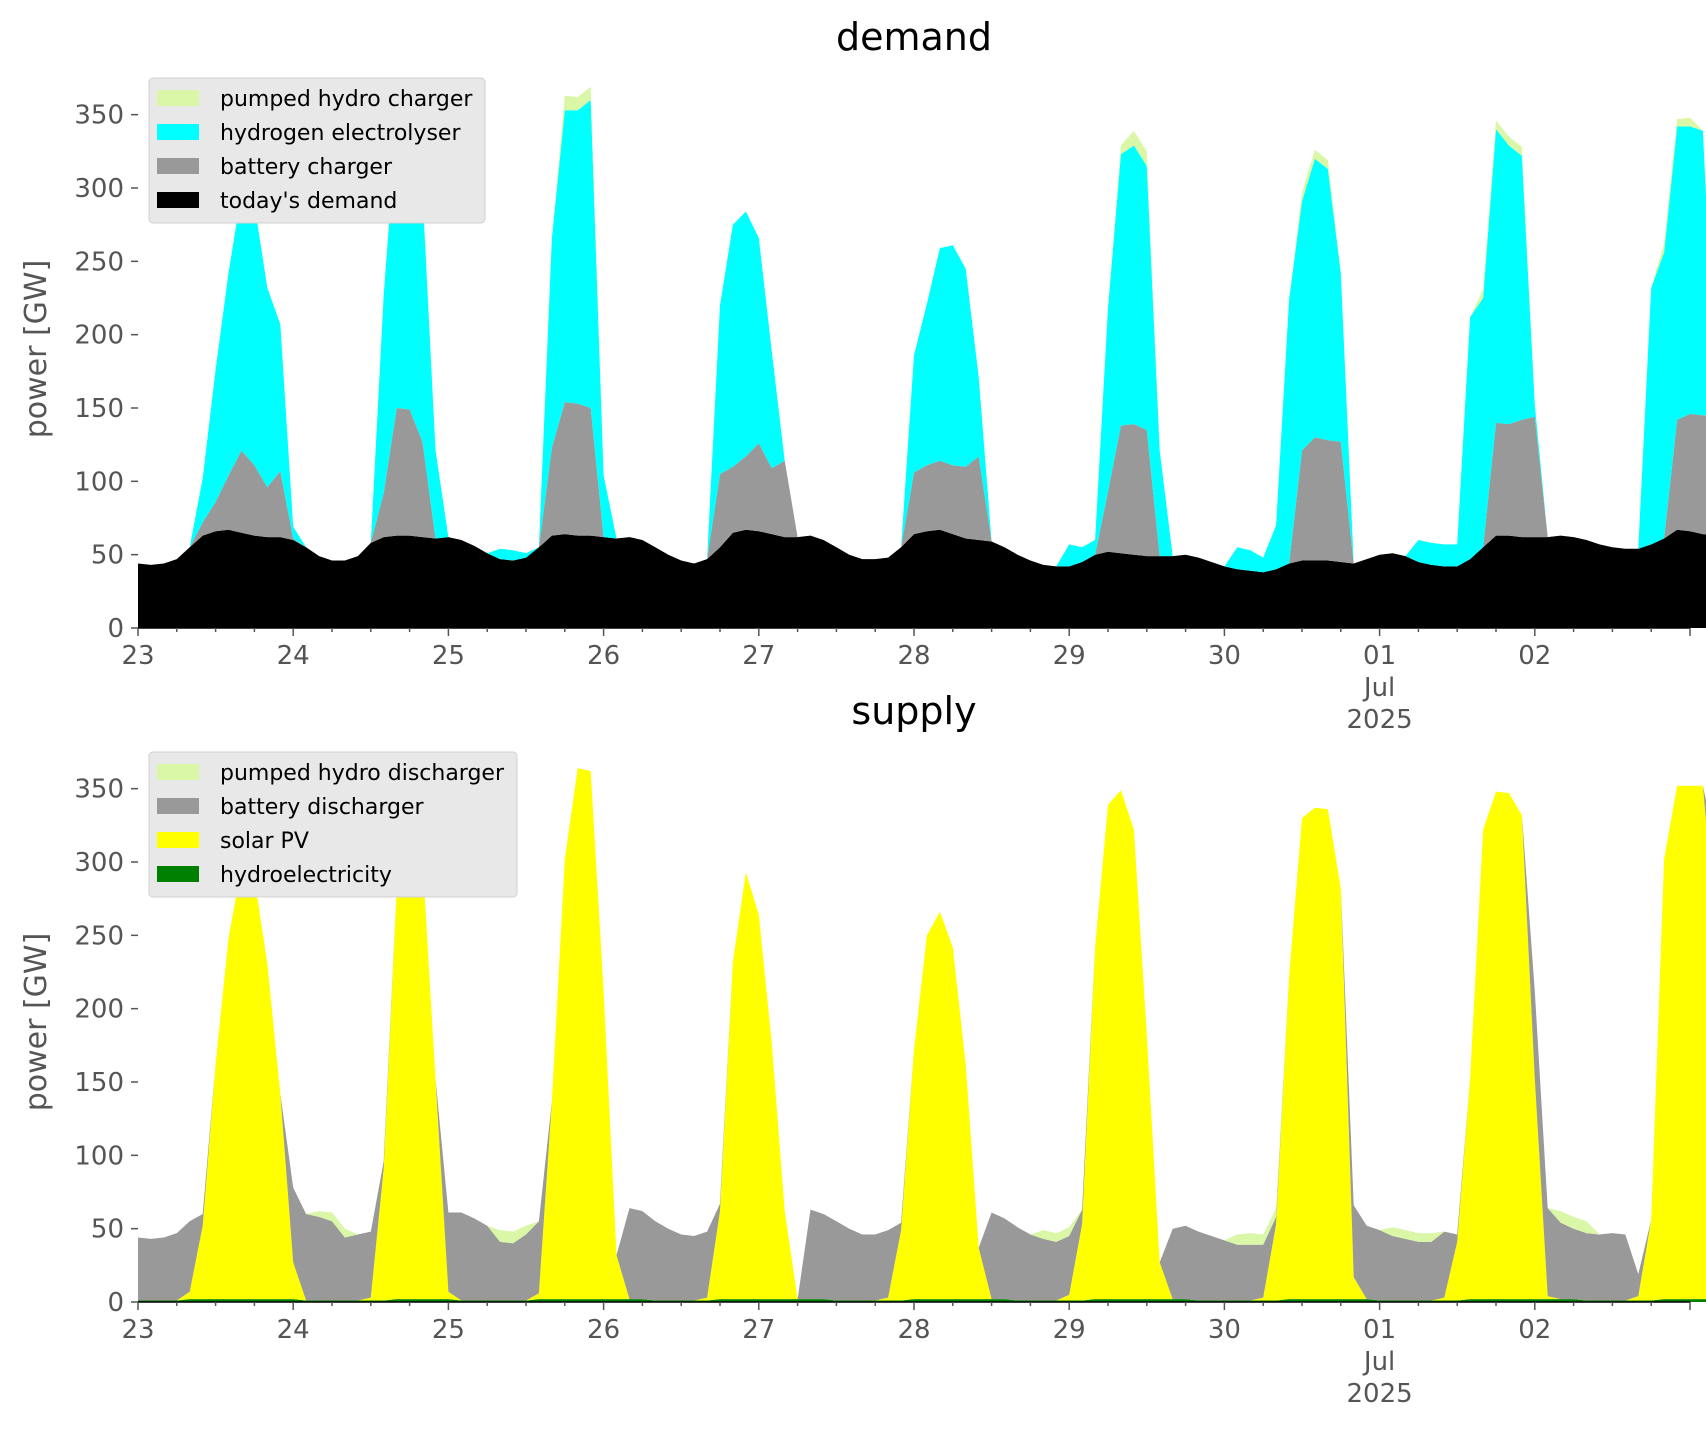 The image size is (1706, 1431). What do you see at coordinates (178, 840) in the screenshot?
I see `legend-swatch-solar-pv` at bounding box center [178, 840].